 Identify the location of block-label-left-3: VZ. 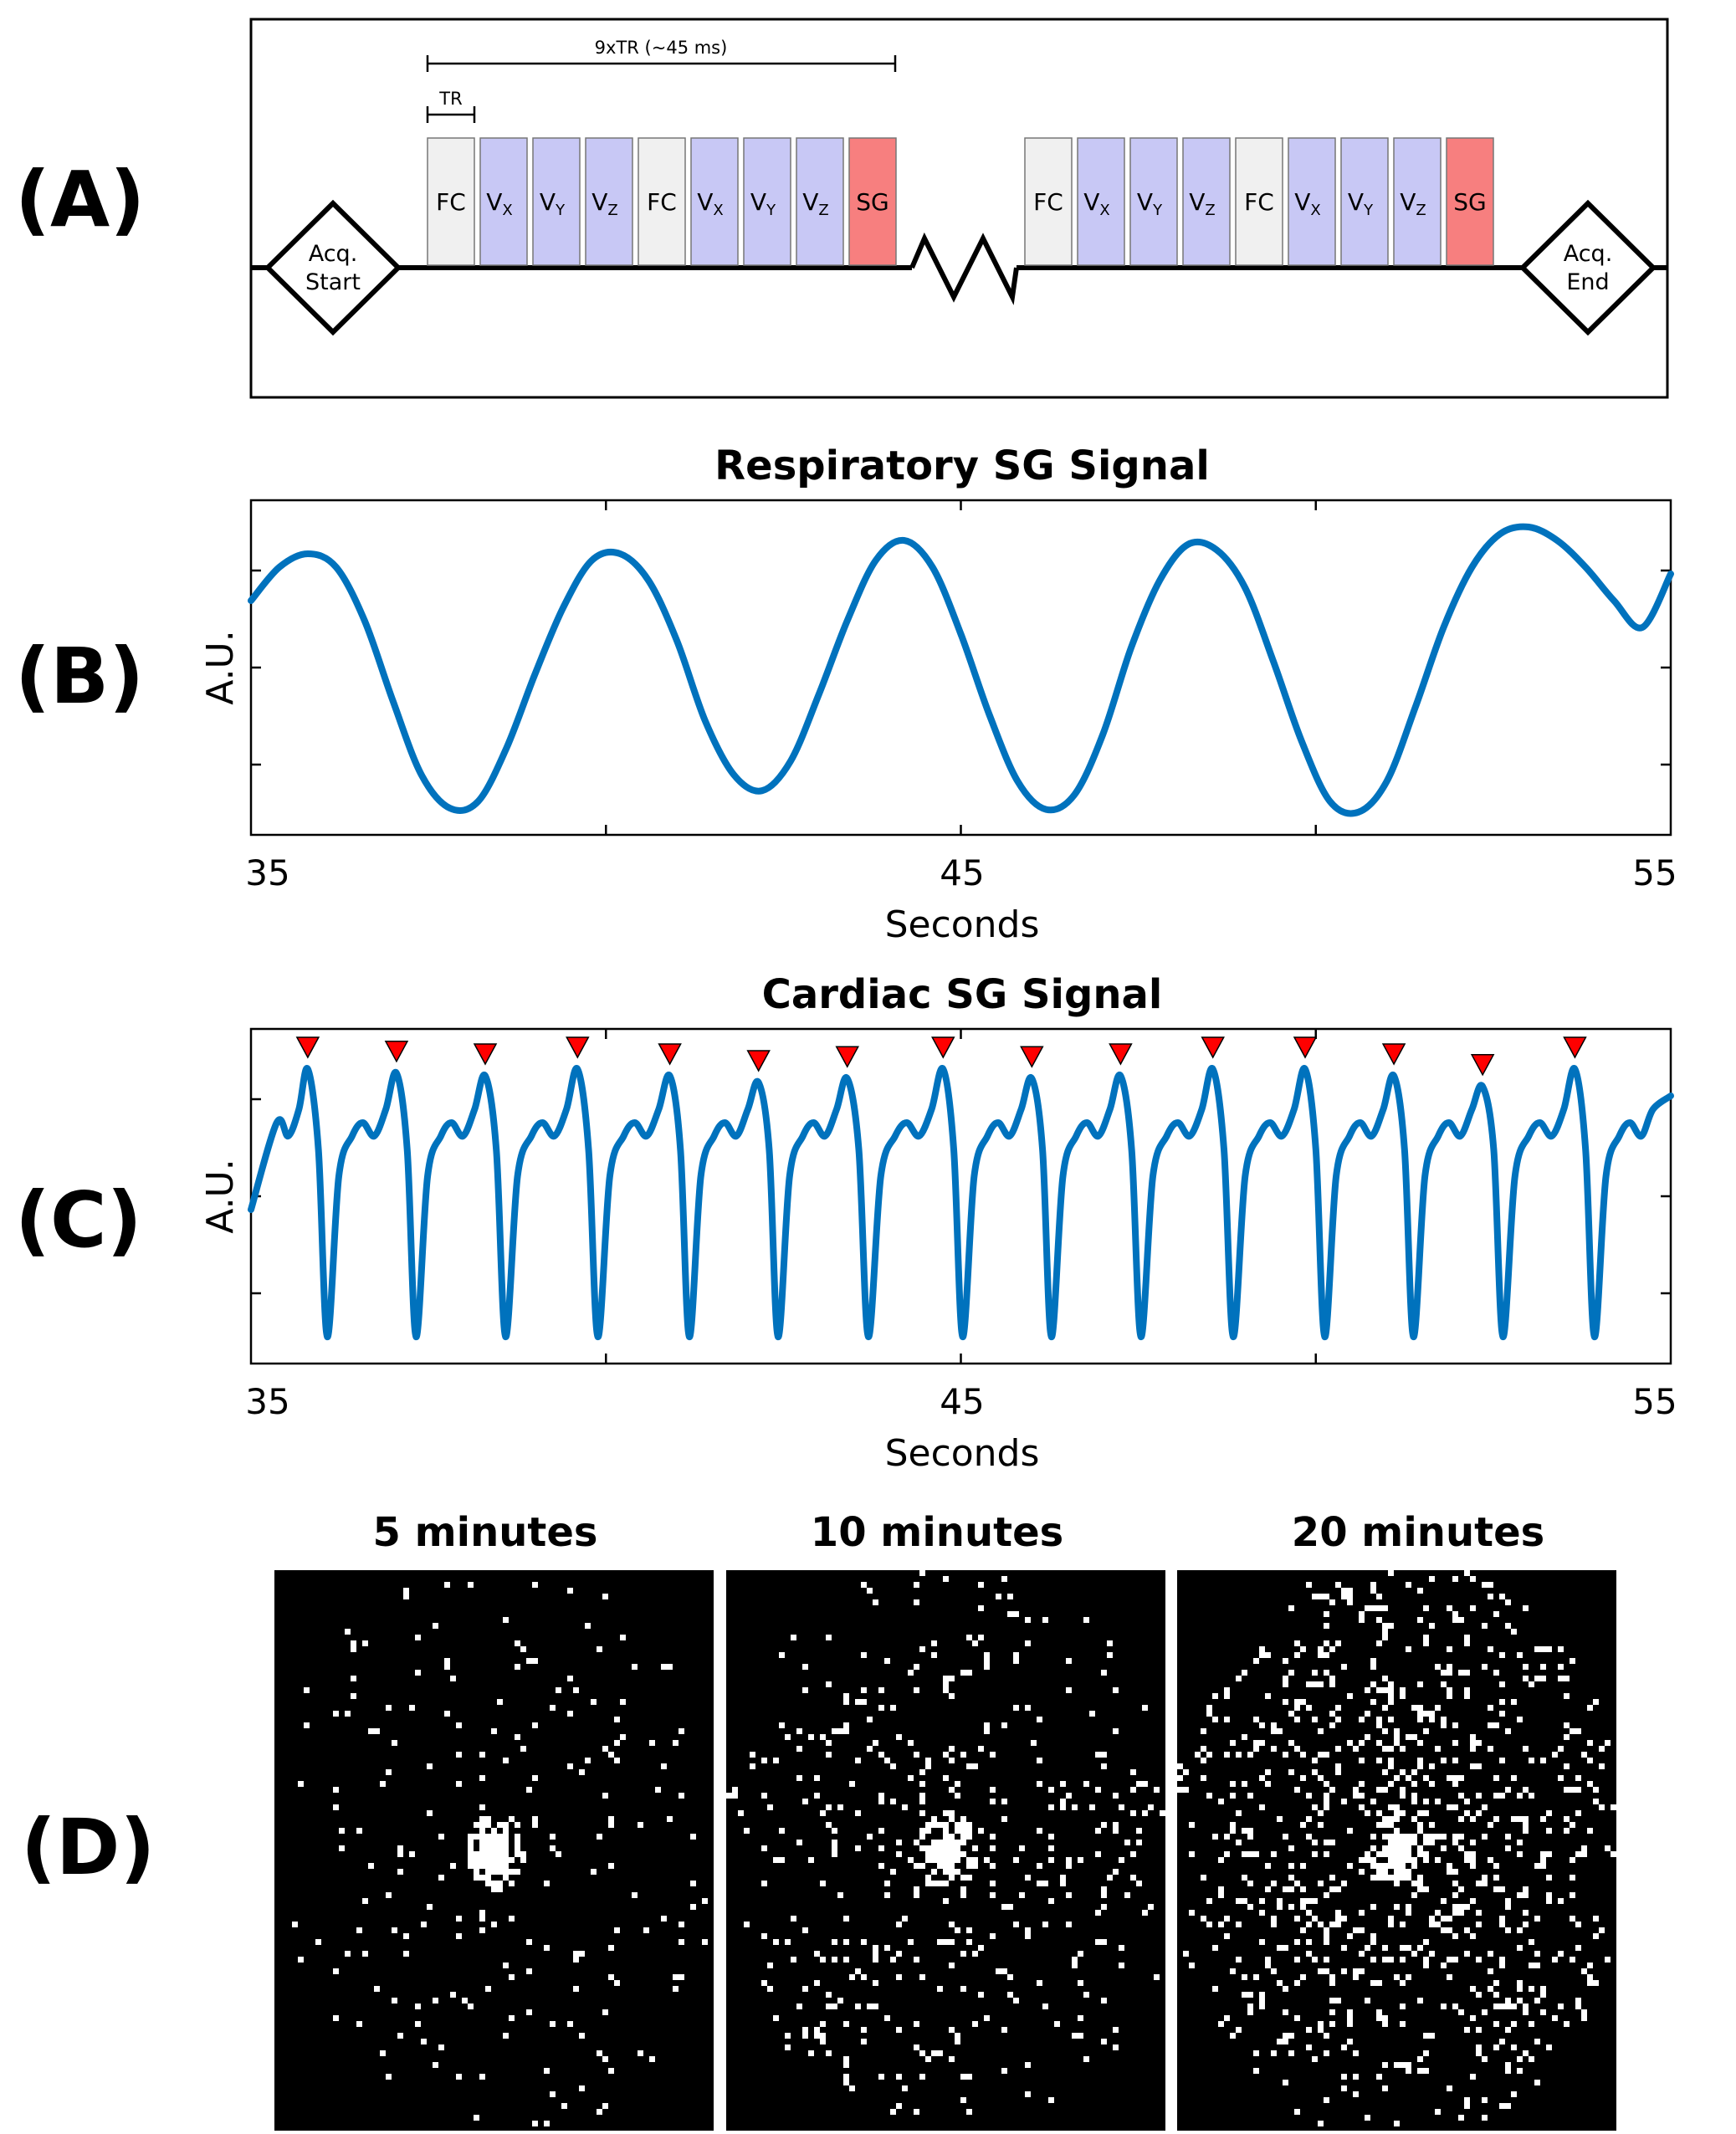
(604, 203).